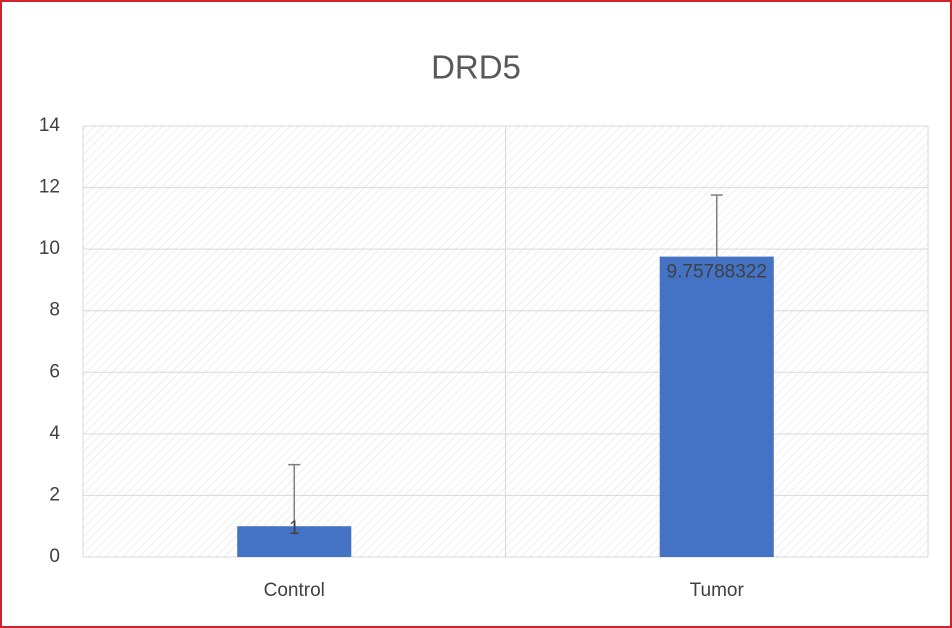 This screenshot has width=952, height=628. Describe the element at coordinates (49, 187) in the screenshot. I see `y-tick-label: 12` at that location.